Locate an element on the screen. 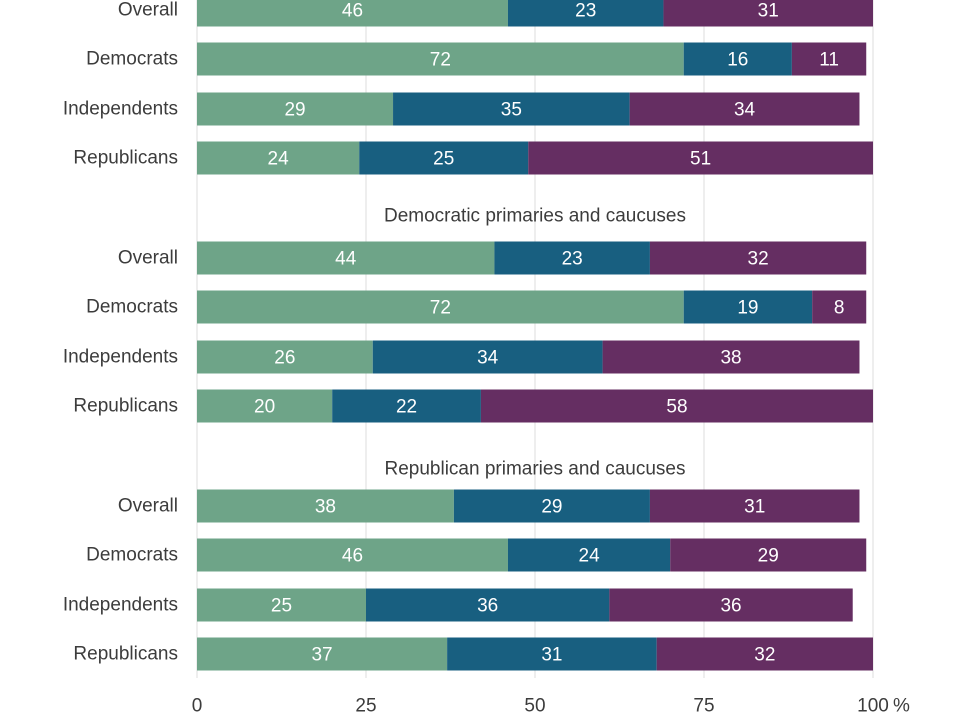 This screenshot has height=720, width=980. data-label: 44 is located at coordinates (346, 259).